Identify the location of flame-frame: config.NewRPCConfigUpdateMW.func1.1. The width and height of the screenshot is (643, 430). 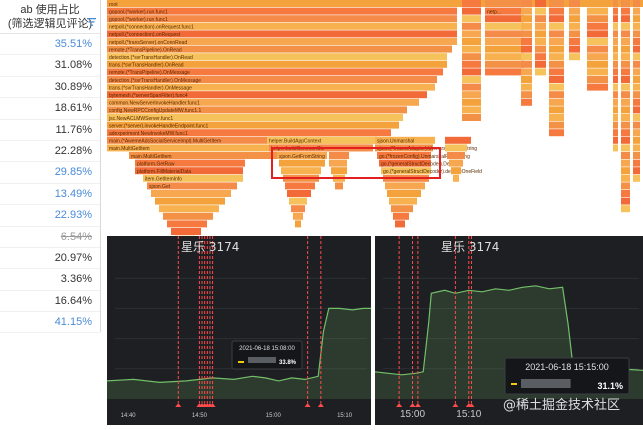
(257, 110).